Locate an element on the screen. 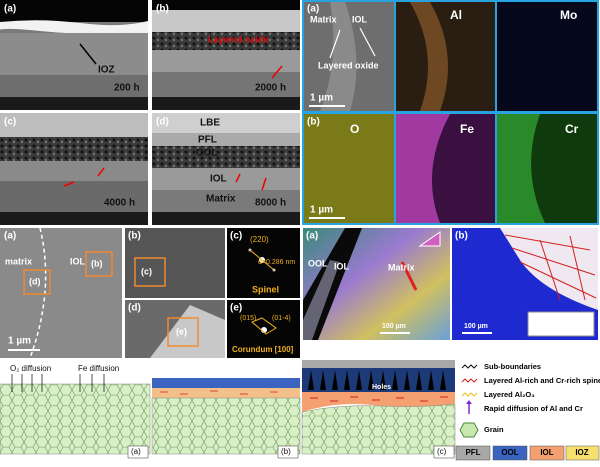 This screenshot has height=467, width=600. legend-item: Sub-boundaries is located at coordinates (512, 366).